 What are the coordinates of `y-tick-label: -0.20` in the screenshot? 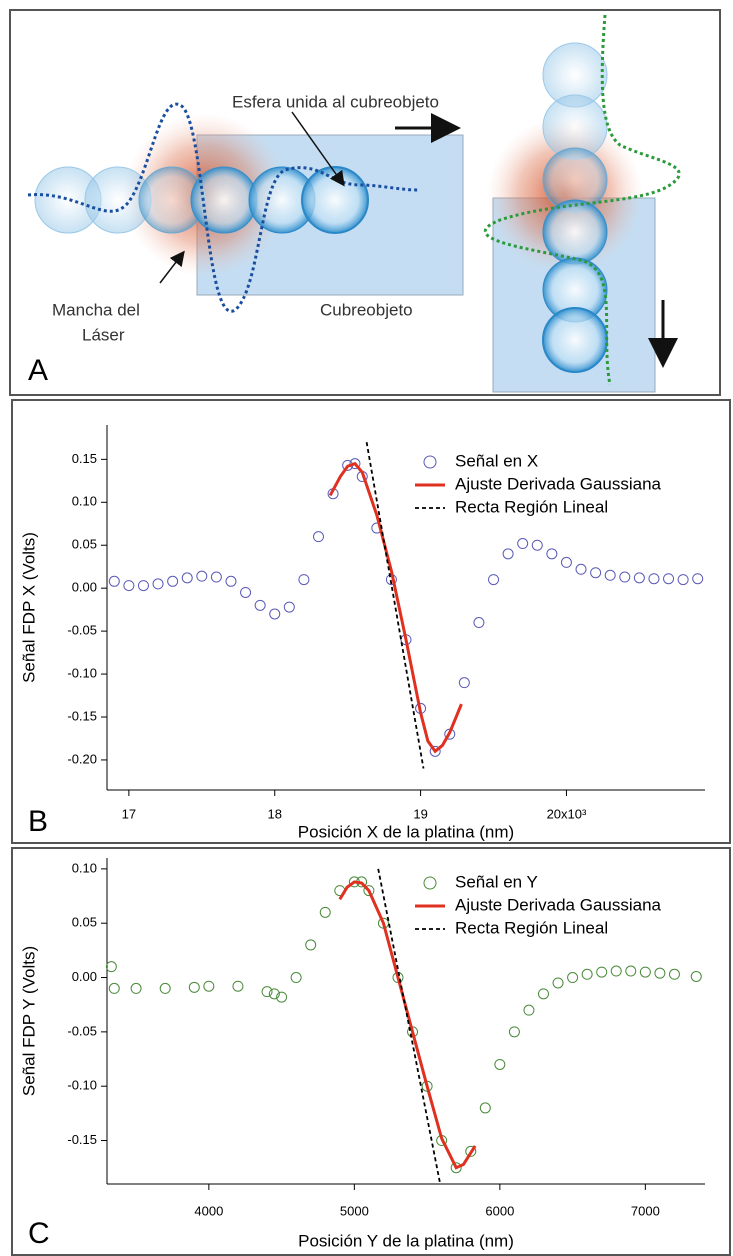 It's located at (82, 758).